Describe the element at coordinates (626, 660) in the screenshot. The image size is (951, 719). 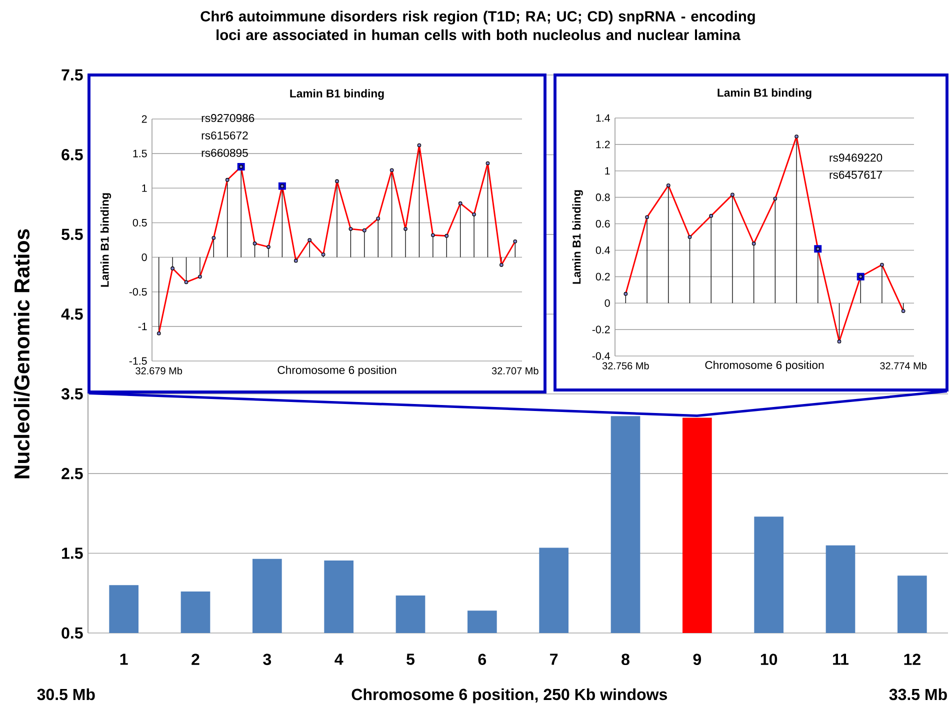
I see `x-tick-label: 8` at that location.